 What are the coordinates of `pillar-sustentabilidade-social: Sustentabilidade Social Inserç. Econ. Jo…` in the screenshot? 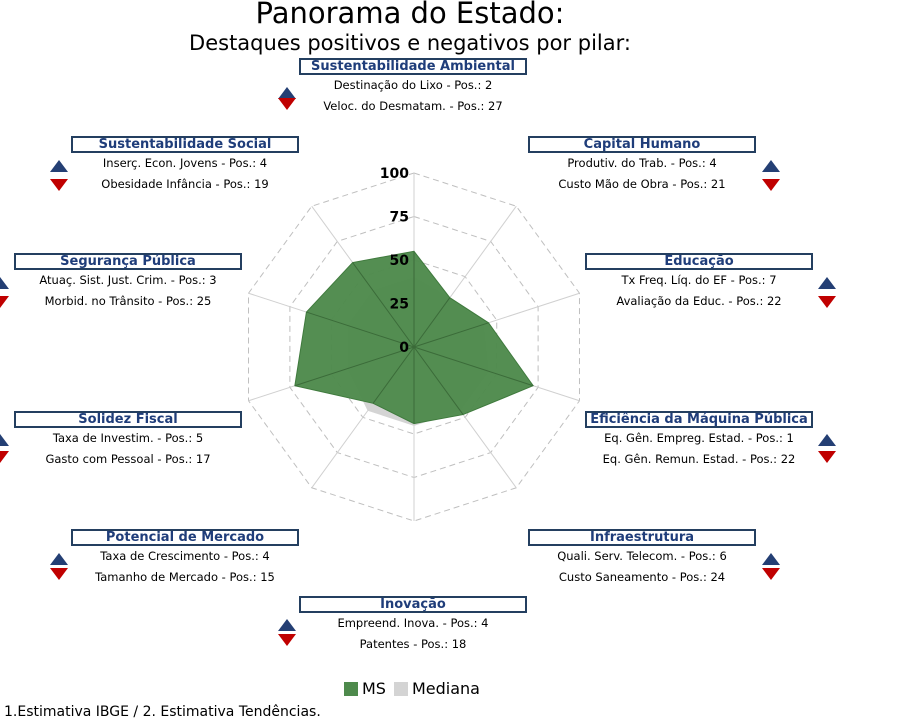 It's located at (185, 163).